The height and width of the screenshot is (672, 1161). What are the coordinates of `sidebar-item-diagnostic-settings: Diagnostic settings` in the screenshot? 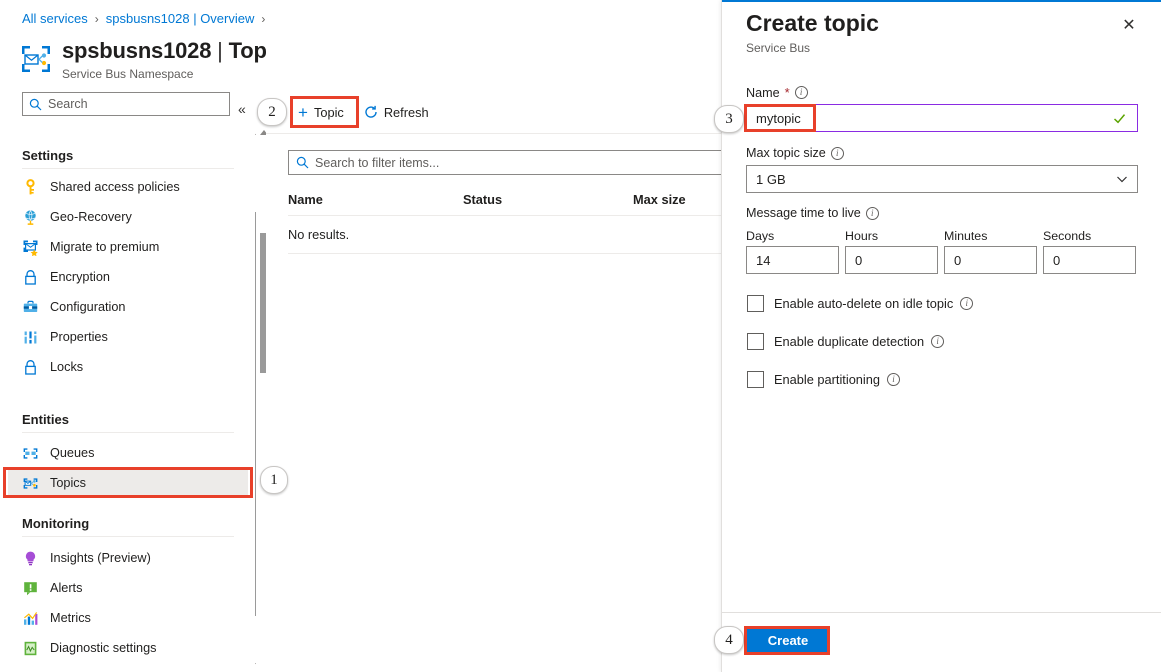 It's located at (128, 648).